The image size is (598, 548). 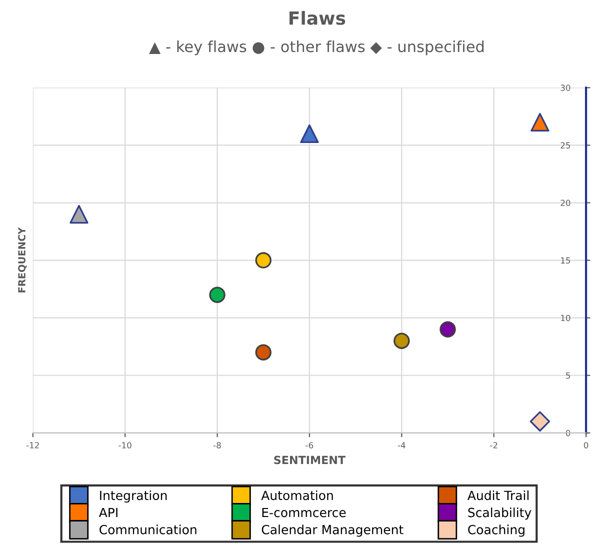 What do you see at coordinates (22, 259) in the screenshot?
I see `y-axis-title: FREQUENCY` at bounding box center [22, 259].